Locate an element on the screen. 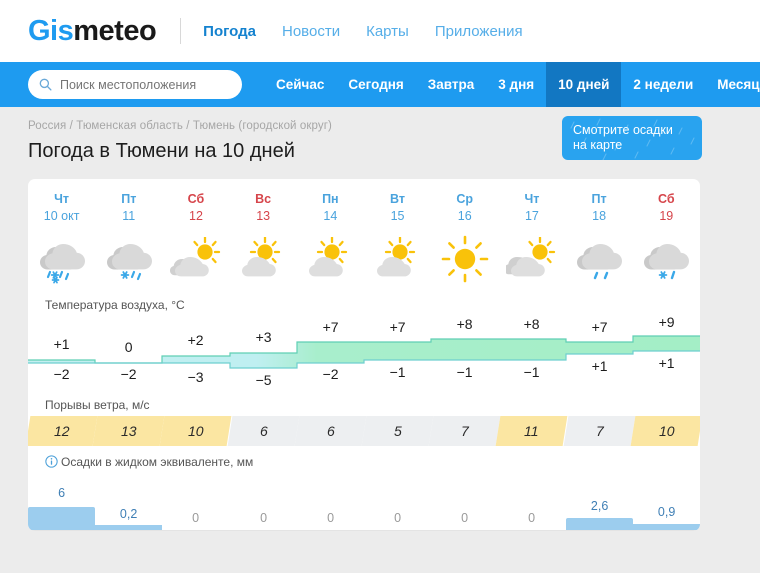 The width and height of the screenshot is (760, 573). day-weekday: Чт is located at coordinates (532, 199).